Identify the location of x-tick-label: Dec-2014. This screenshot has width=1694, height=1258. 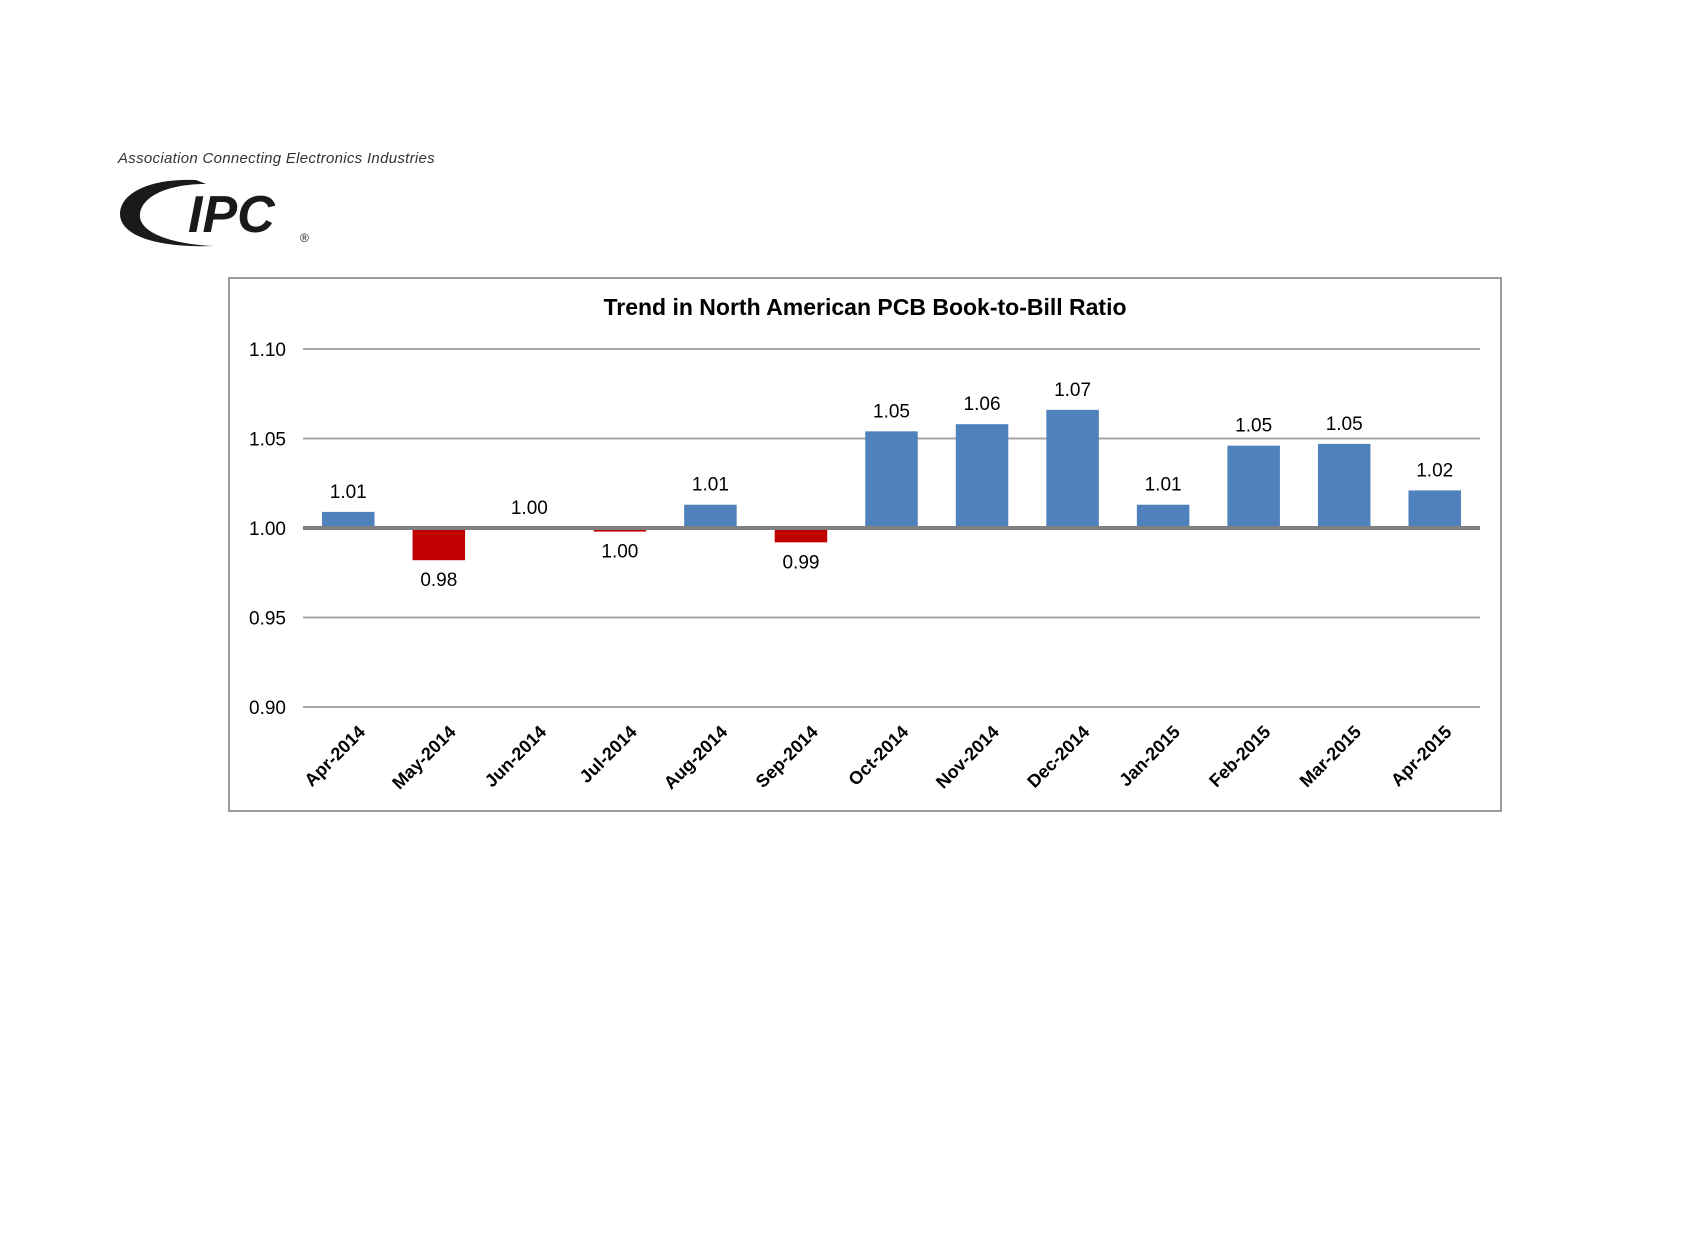
(1058, 757).